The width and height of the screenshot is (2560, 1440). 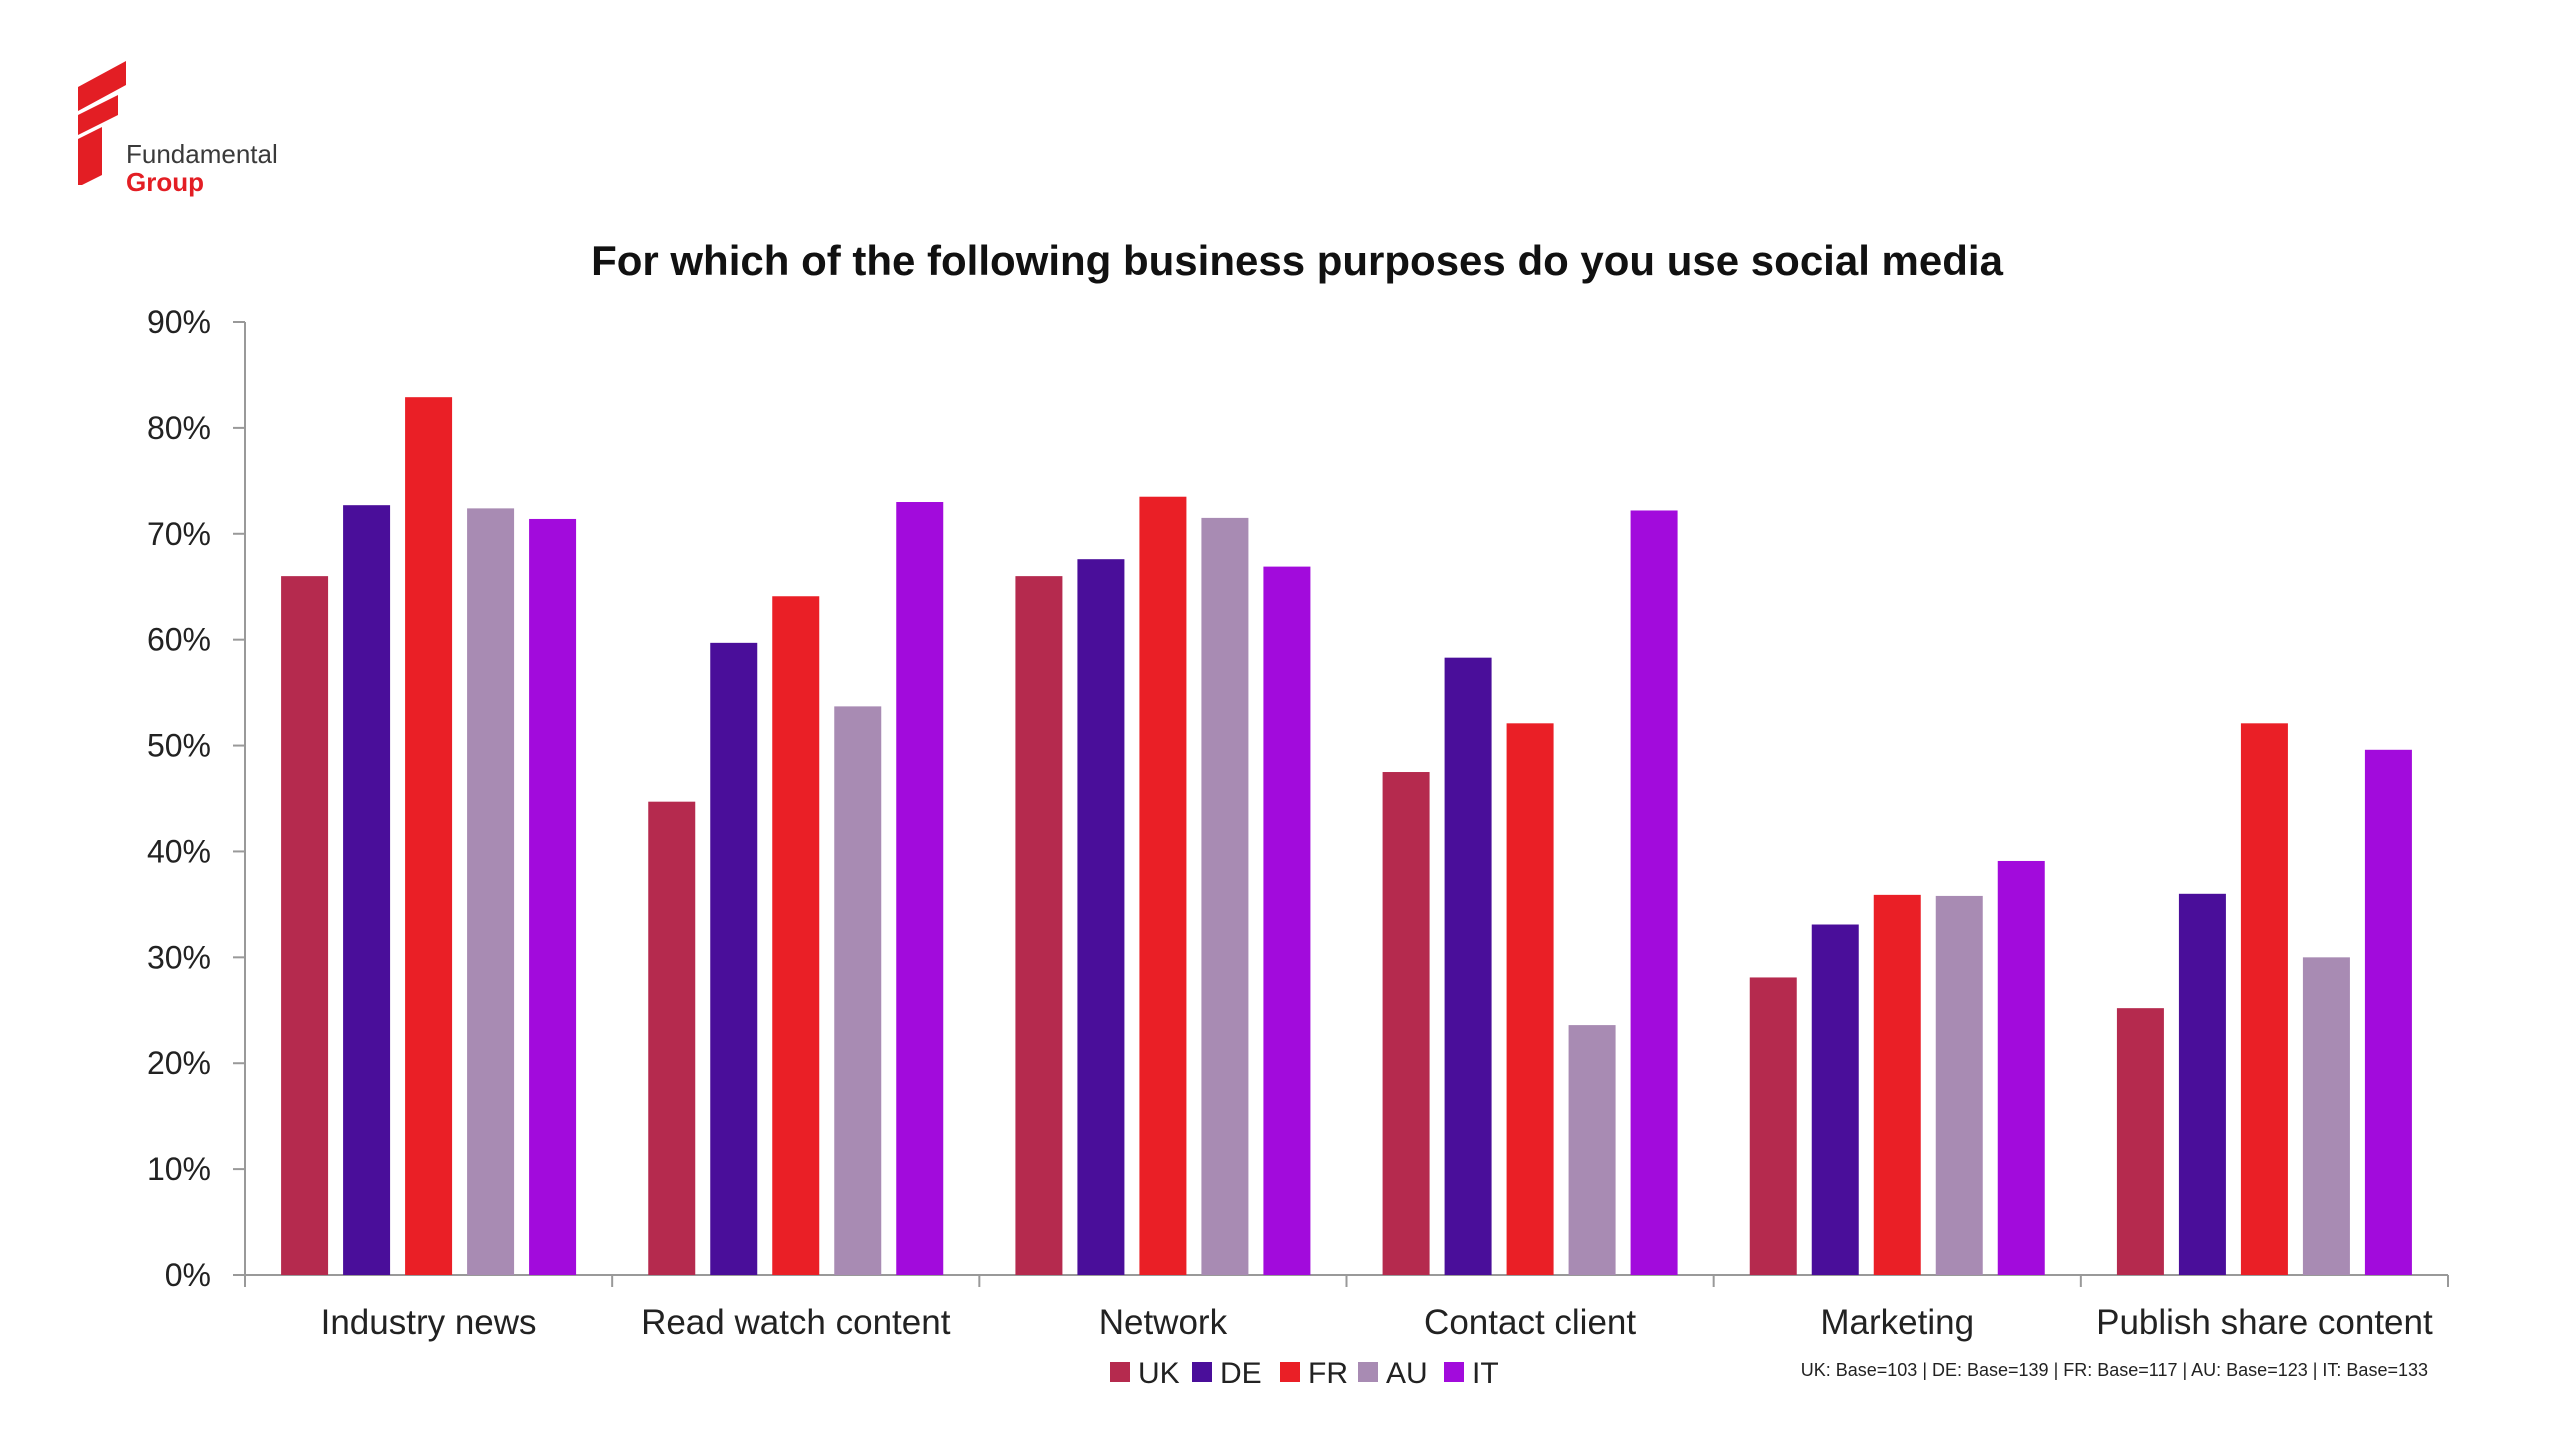 I want to click on legend-label-uk: UK, so click(x=1159, y=1373).